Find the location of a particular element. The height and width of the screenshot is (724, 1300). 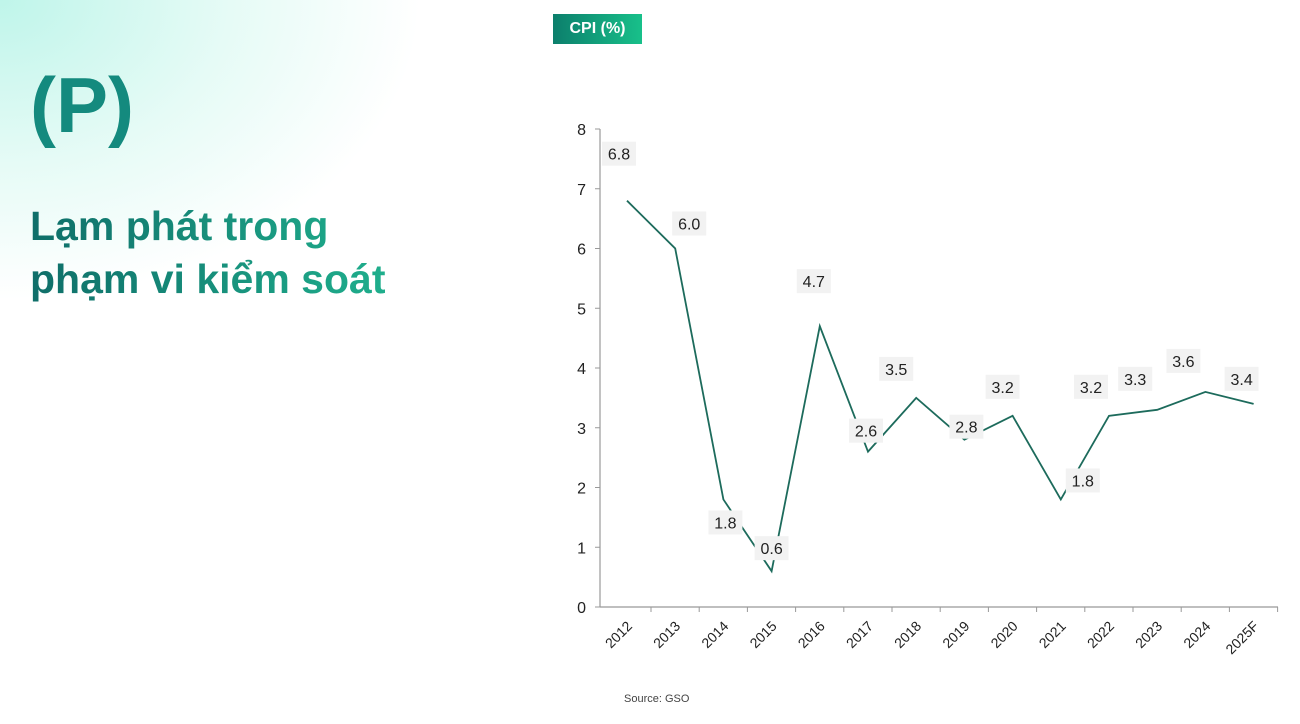

x-tick-label: 2025F is located at coordinates (1241, 637).